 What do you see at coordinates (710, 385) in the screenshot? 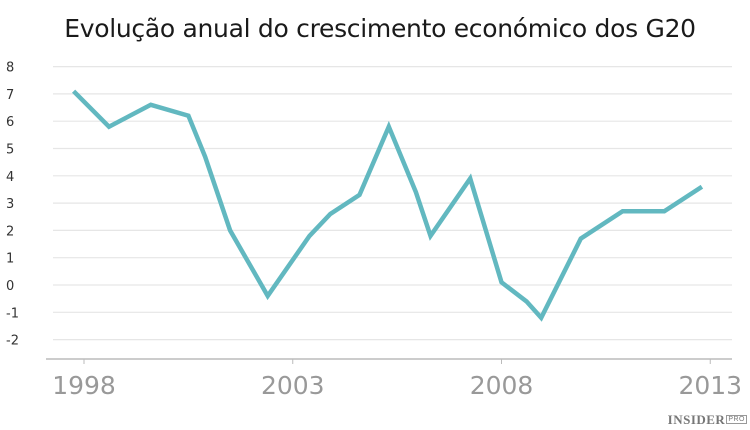
I see `x-tick-label: 2013` at bounding box center [710, 385].